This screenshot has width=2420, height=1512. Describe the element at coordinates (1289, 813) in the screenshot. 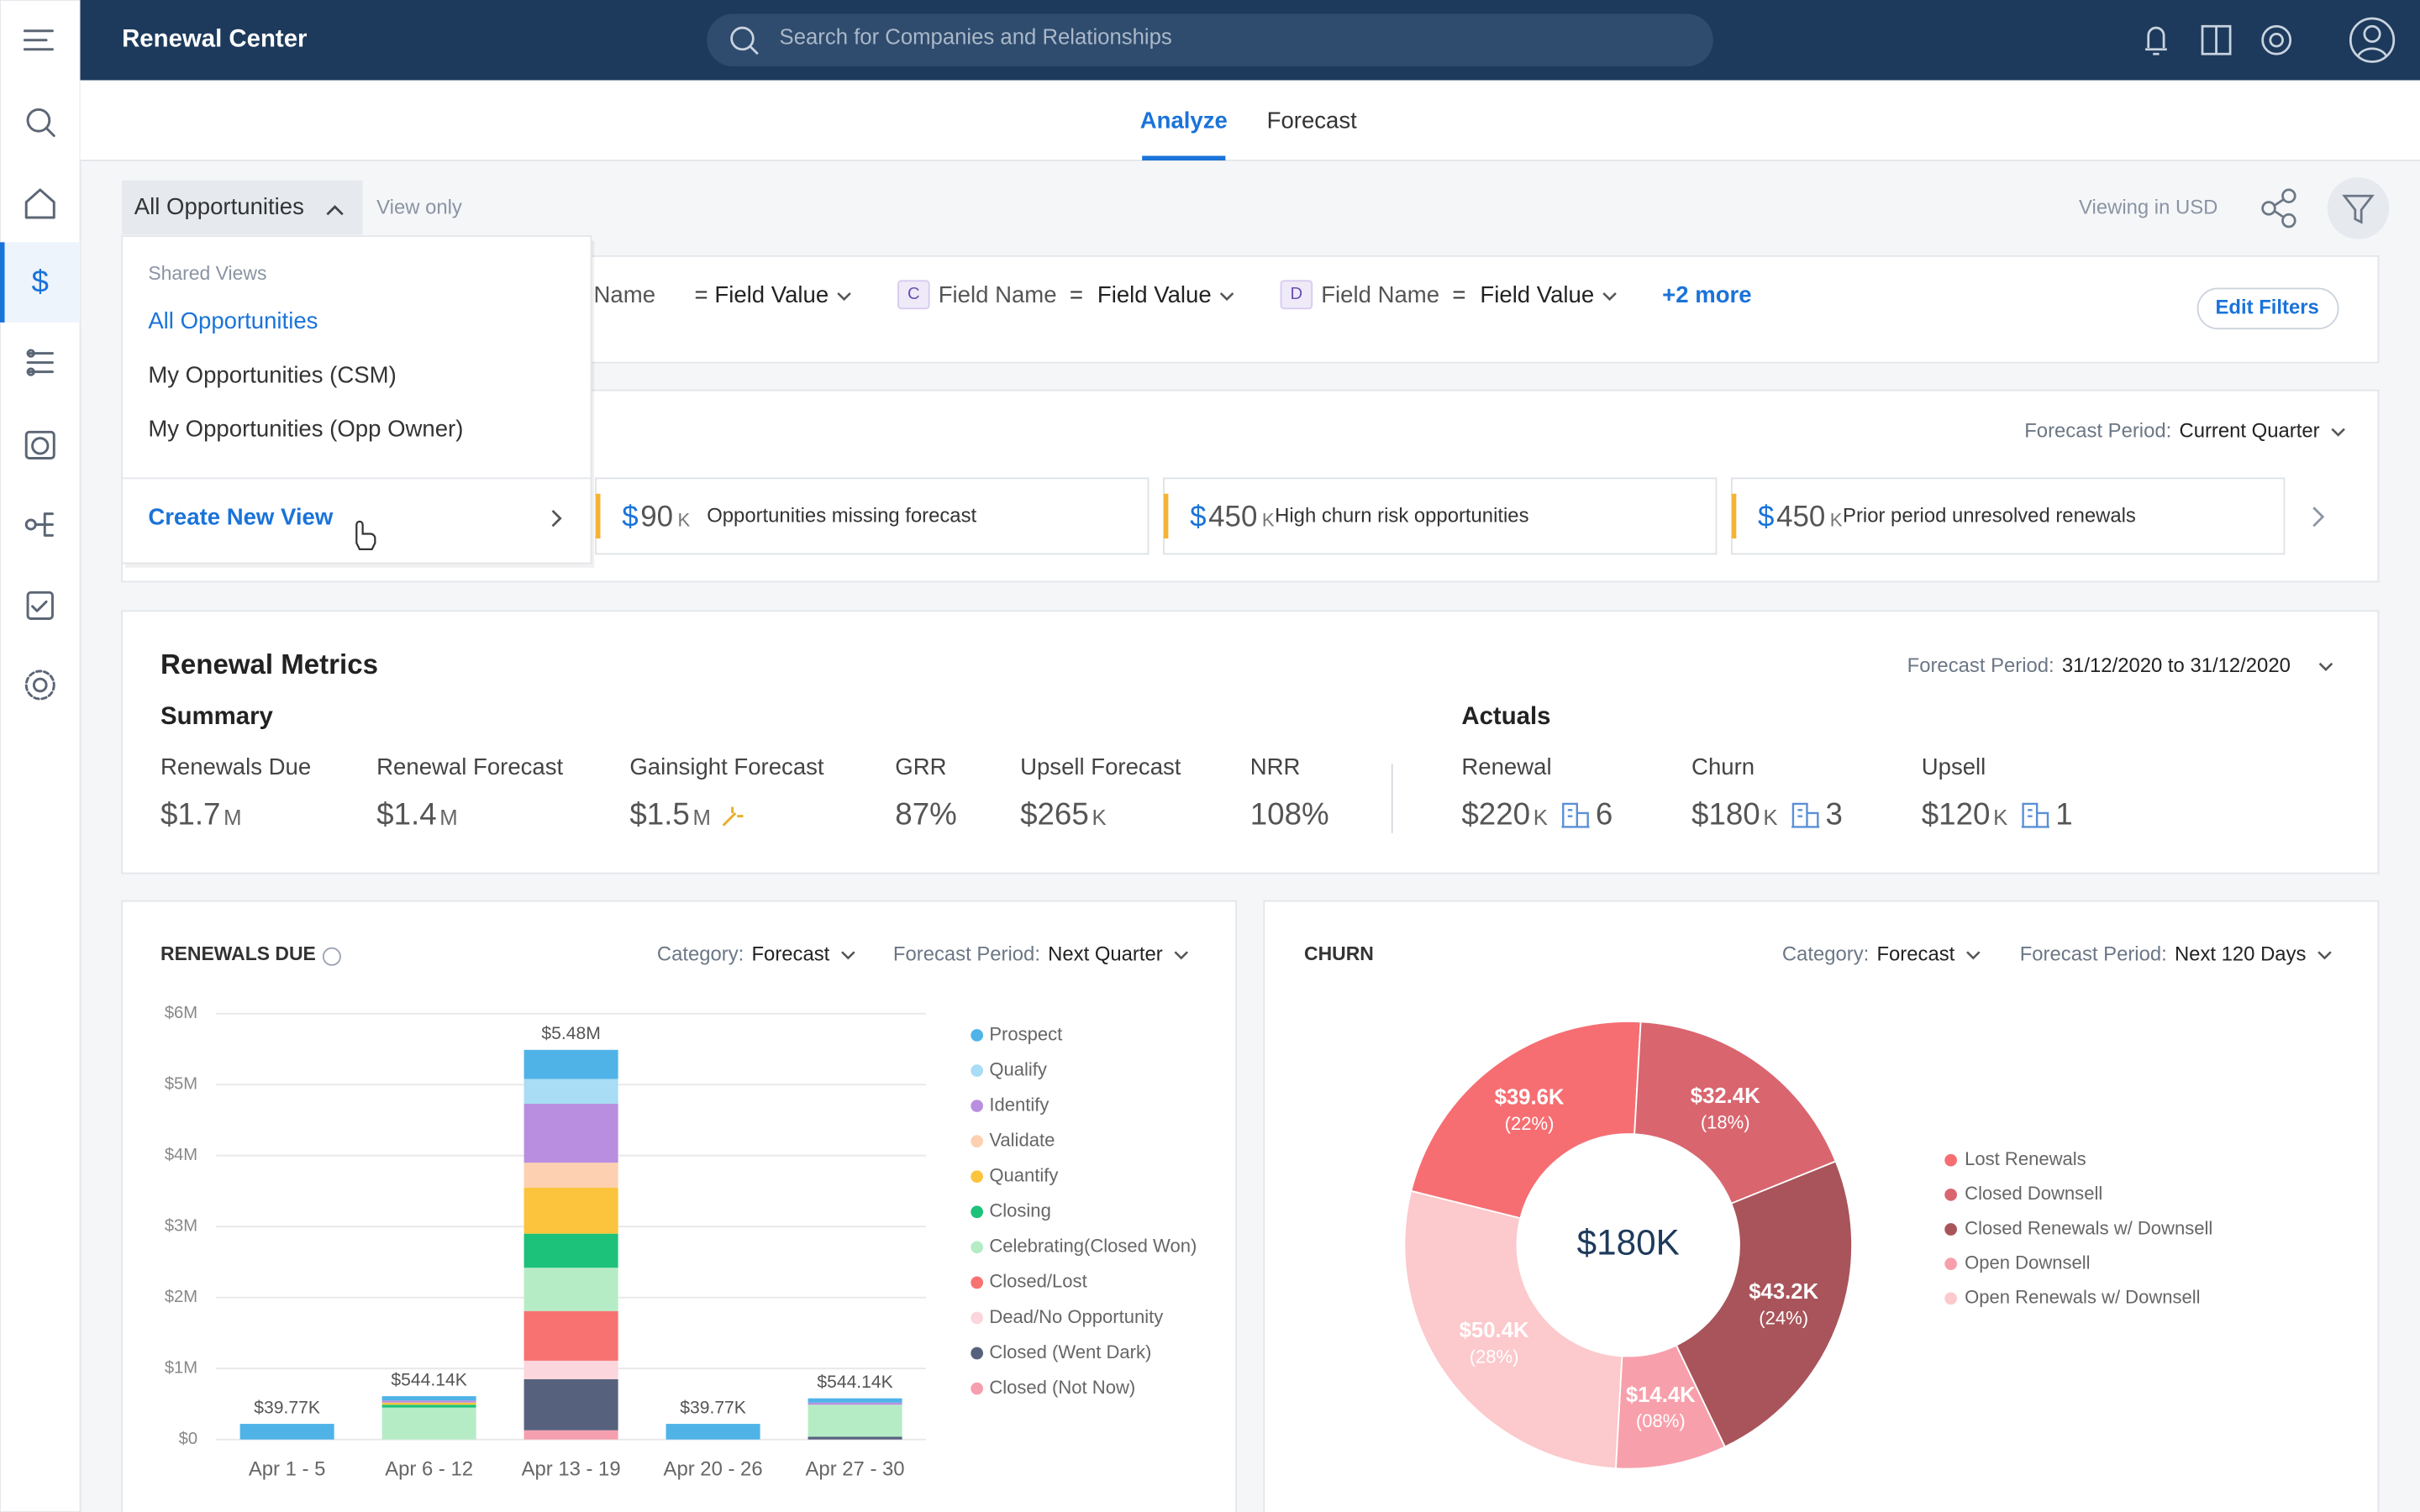

I see `metric-value: 108%` at that location.